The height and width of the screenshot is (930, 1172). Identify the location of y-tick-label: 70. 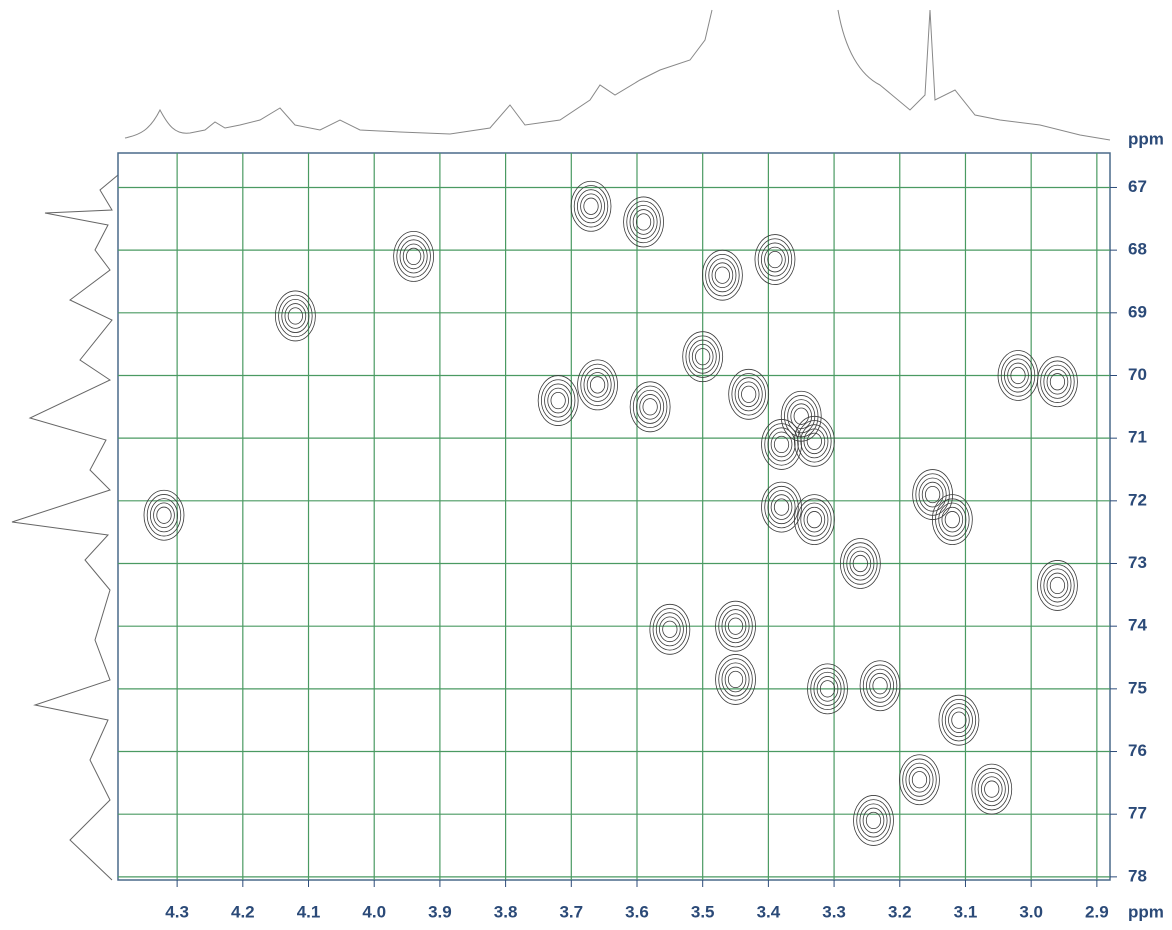
(1137, 374).